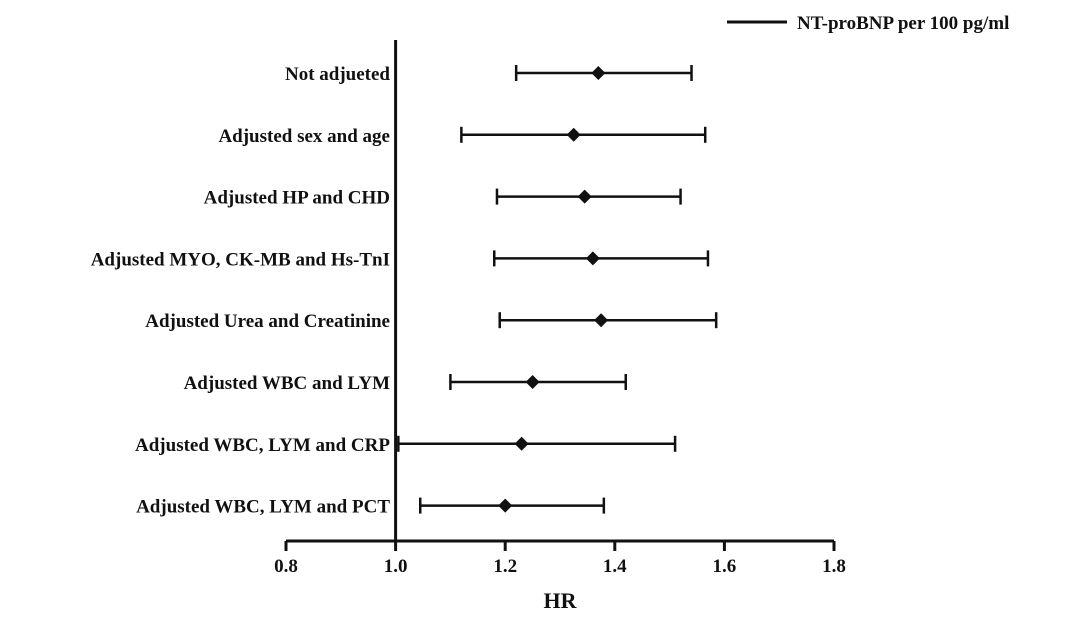 This screenshot has width=1092, height=619. What do you see at coordinates (725, 566) in the screenshot?
I see `x-tick-label: 1.6` at bounding box center [725, 566].